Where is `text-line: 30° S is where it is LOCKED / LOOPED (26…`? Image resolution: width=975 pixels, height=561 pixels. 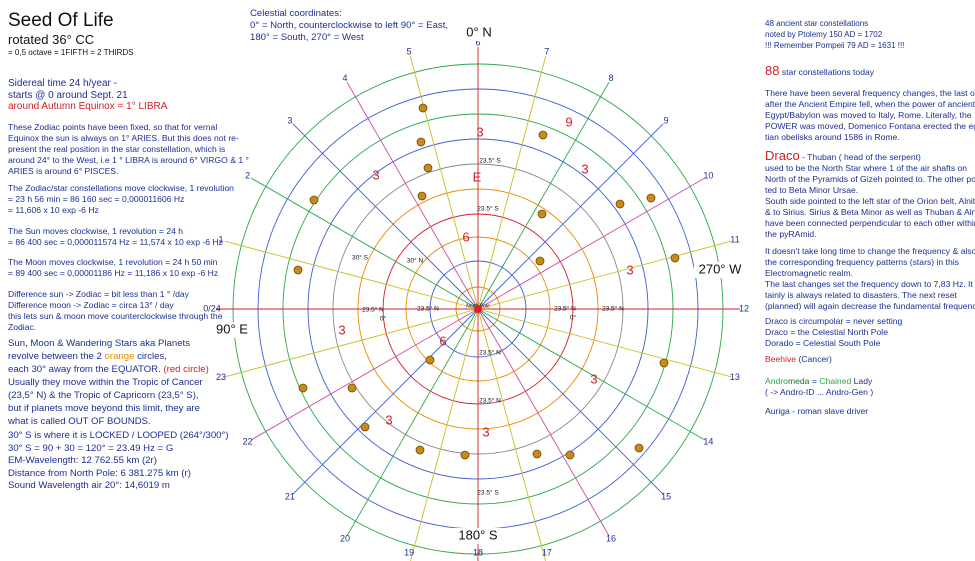
text-line: 30° S is where it is LOCKED / LOOPED (26… is located at coordinates (118, 436).